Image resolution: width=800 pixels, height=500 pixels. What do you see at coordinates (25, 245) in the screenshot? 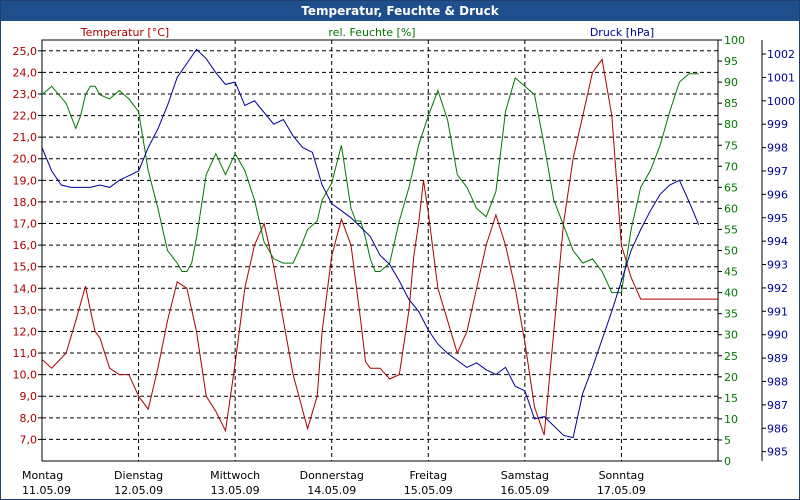
I see `temp-tick-label: 16,0` at bounding box center [25, 245].